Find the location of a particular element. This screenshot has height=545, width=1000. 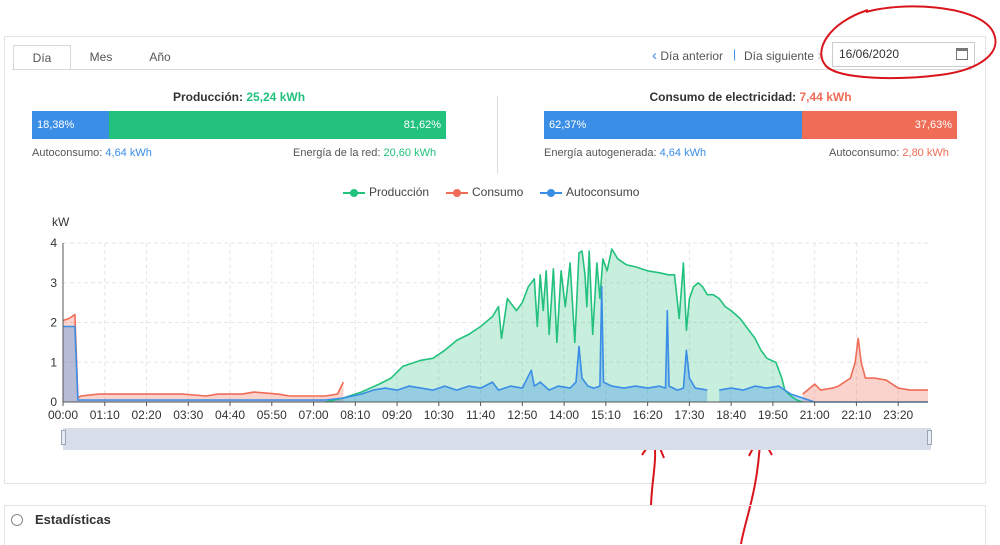

chevron-left-icon: ‹ is located at coordinates (654, 55).